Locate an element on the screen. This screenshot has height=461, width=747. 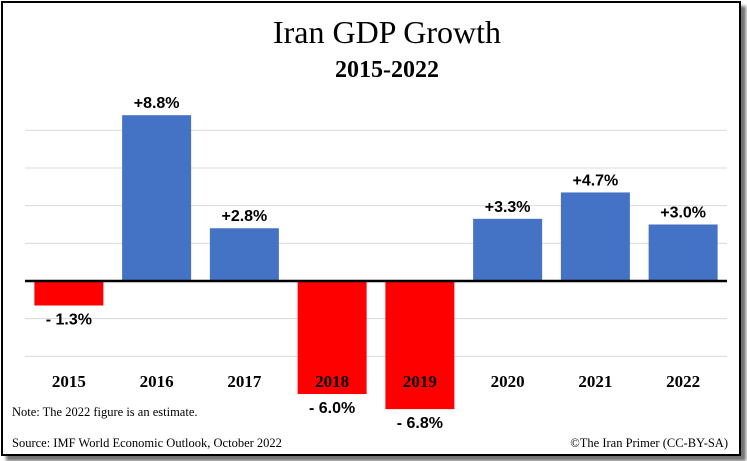
bar-2021 is located at coordinates (595, 236).